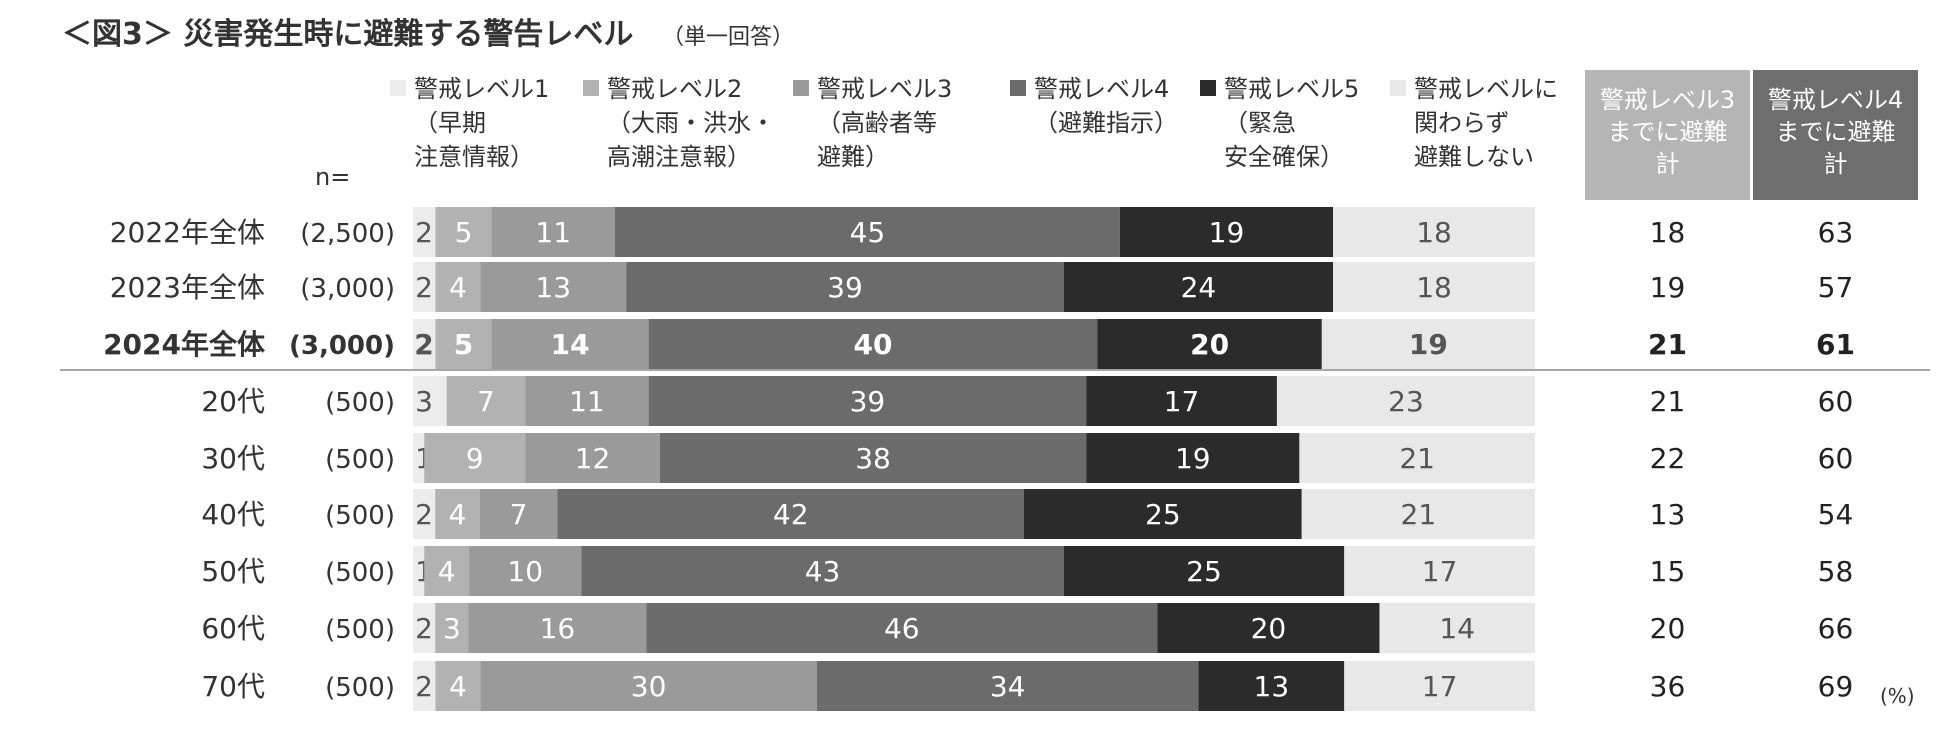 The height and width of the screenshot is (730, 1950). I want to click on row-label: 50代, so click(233, 571).